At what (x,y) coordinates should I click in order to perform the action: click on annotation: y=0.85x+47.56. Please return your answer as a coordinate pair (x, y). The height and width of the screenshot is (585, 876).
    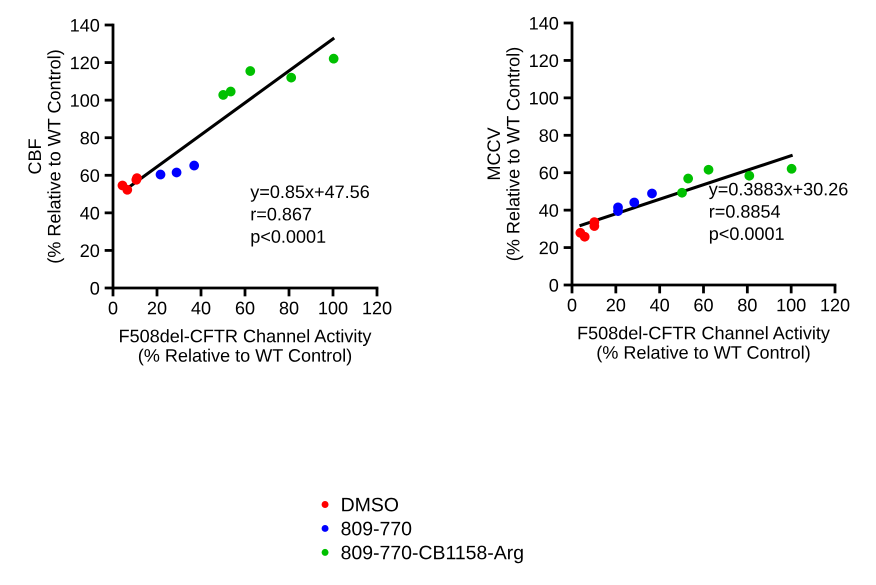
    Looking at the image, I should click on (309, 193).